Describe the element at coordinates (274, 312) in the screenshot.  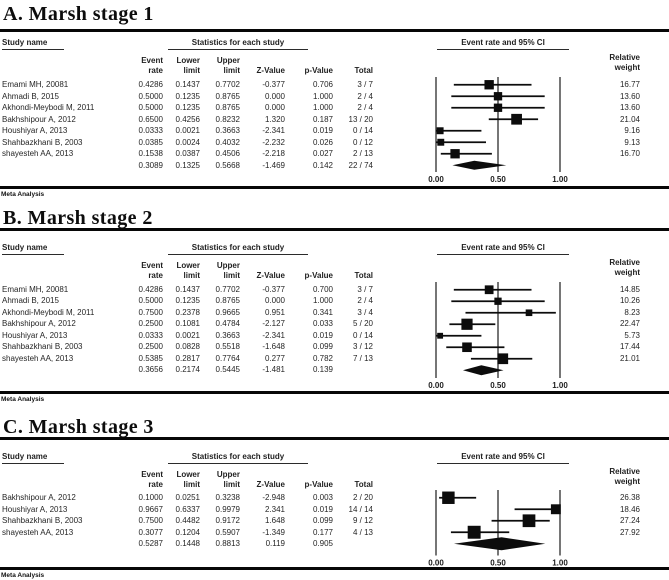
I see `z-value-cell: 0.951` at that location.